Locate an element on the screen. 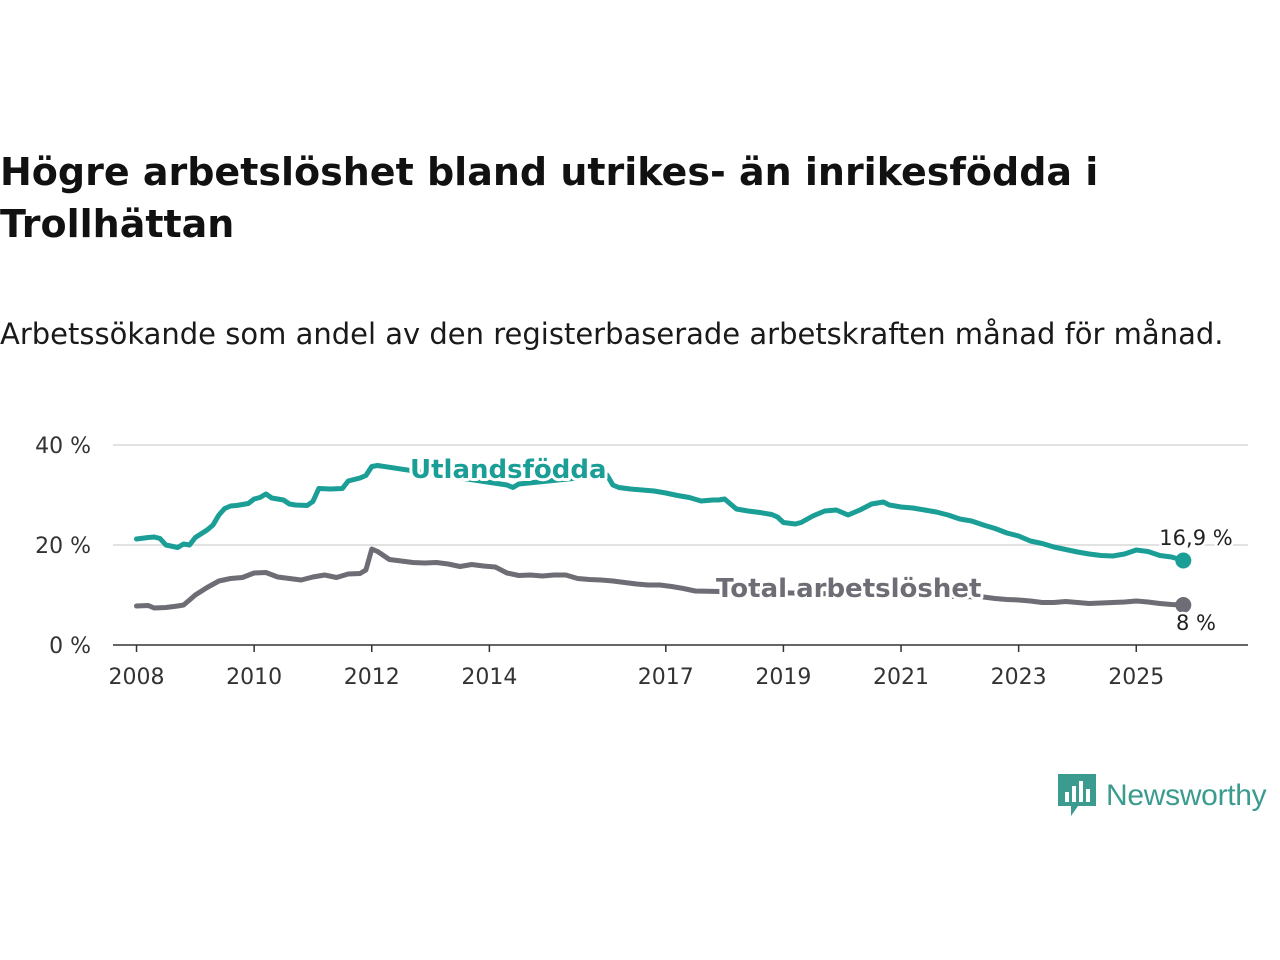 The image size is (1280, 960). series is located at coordinates (663, 538).